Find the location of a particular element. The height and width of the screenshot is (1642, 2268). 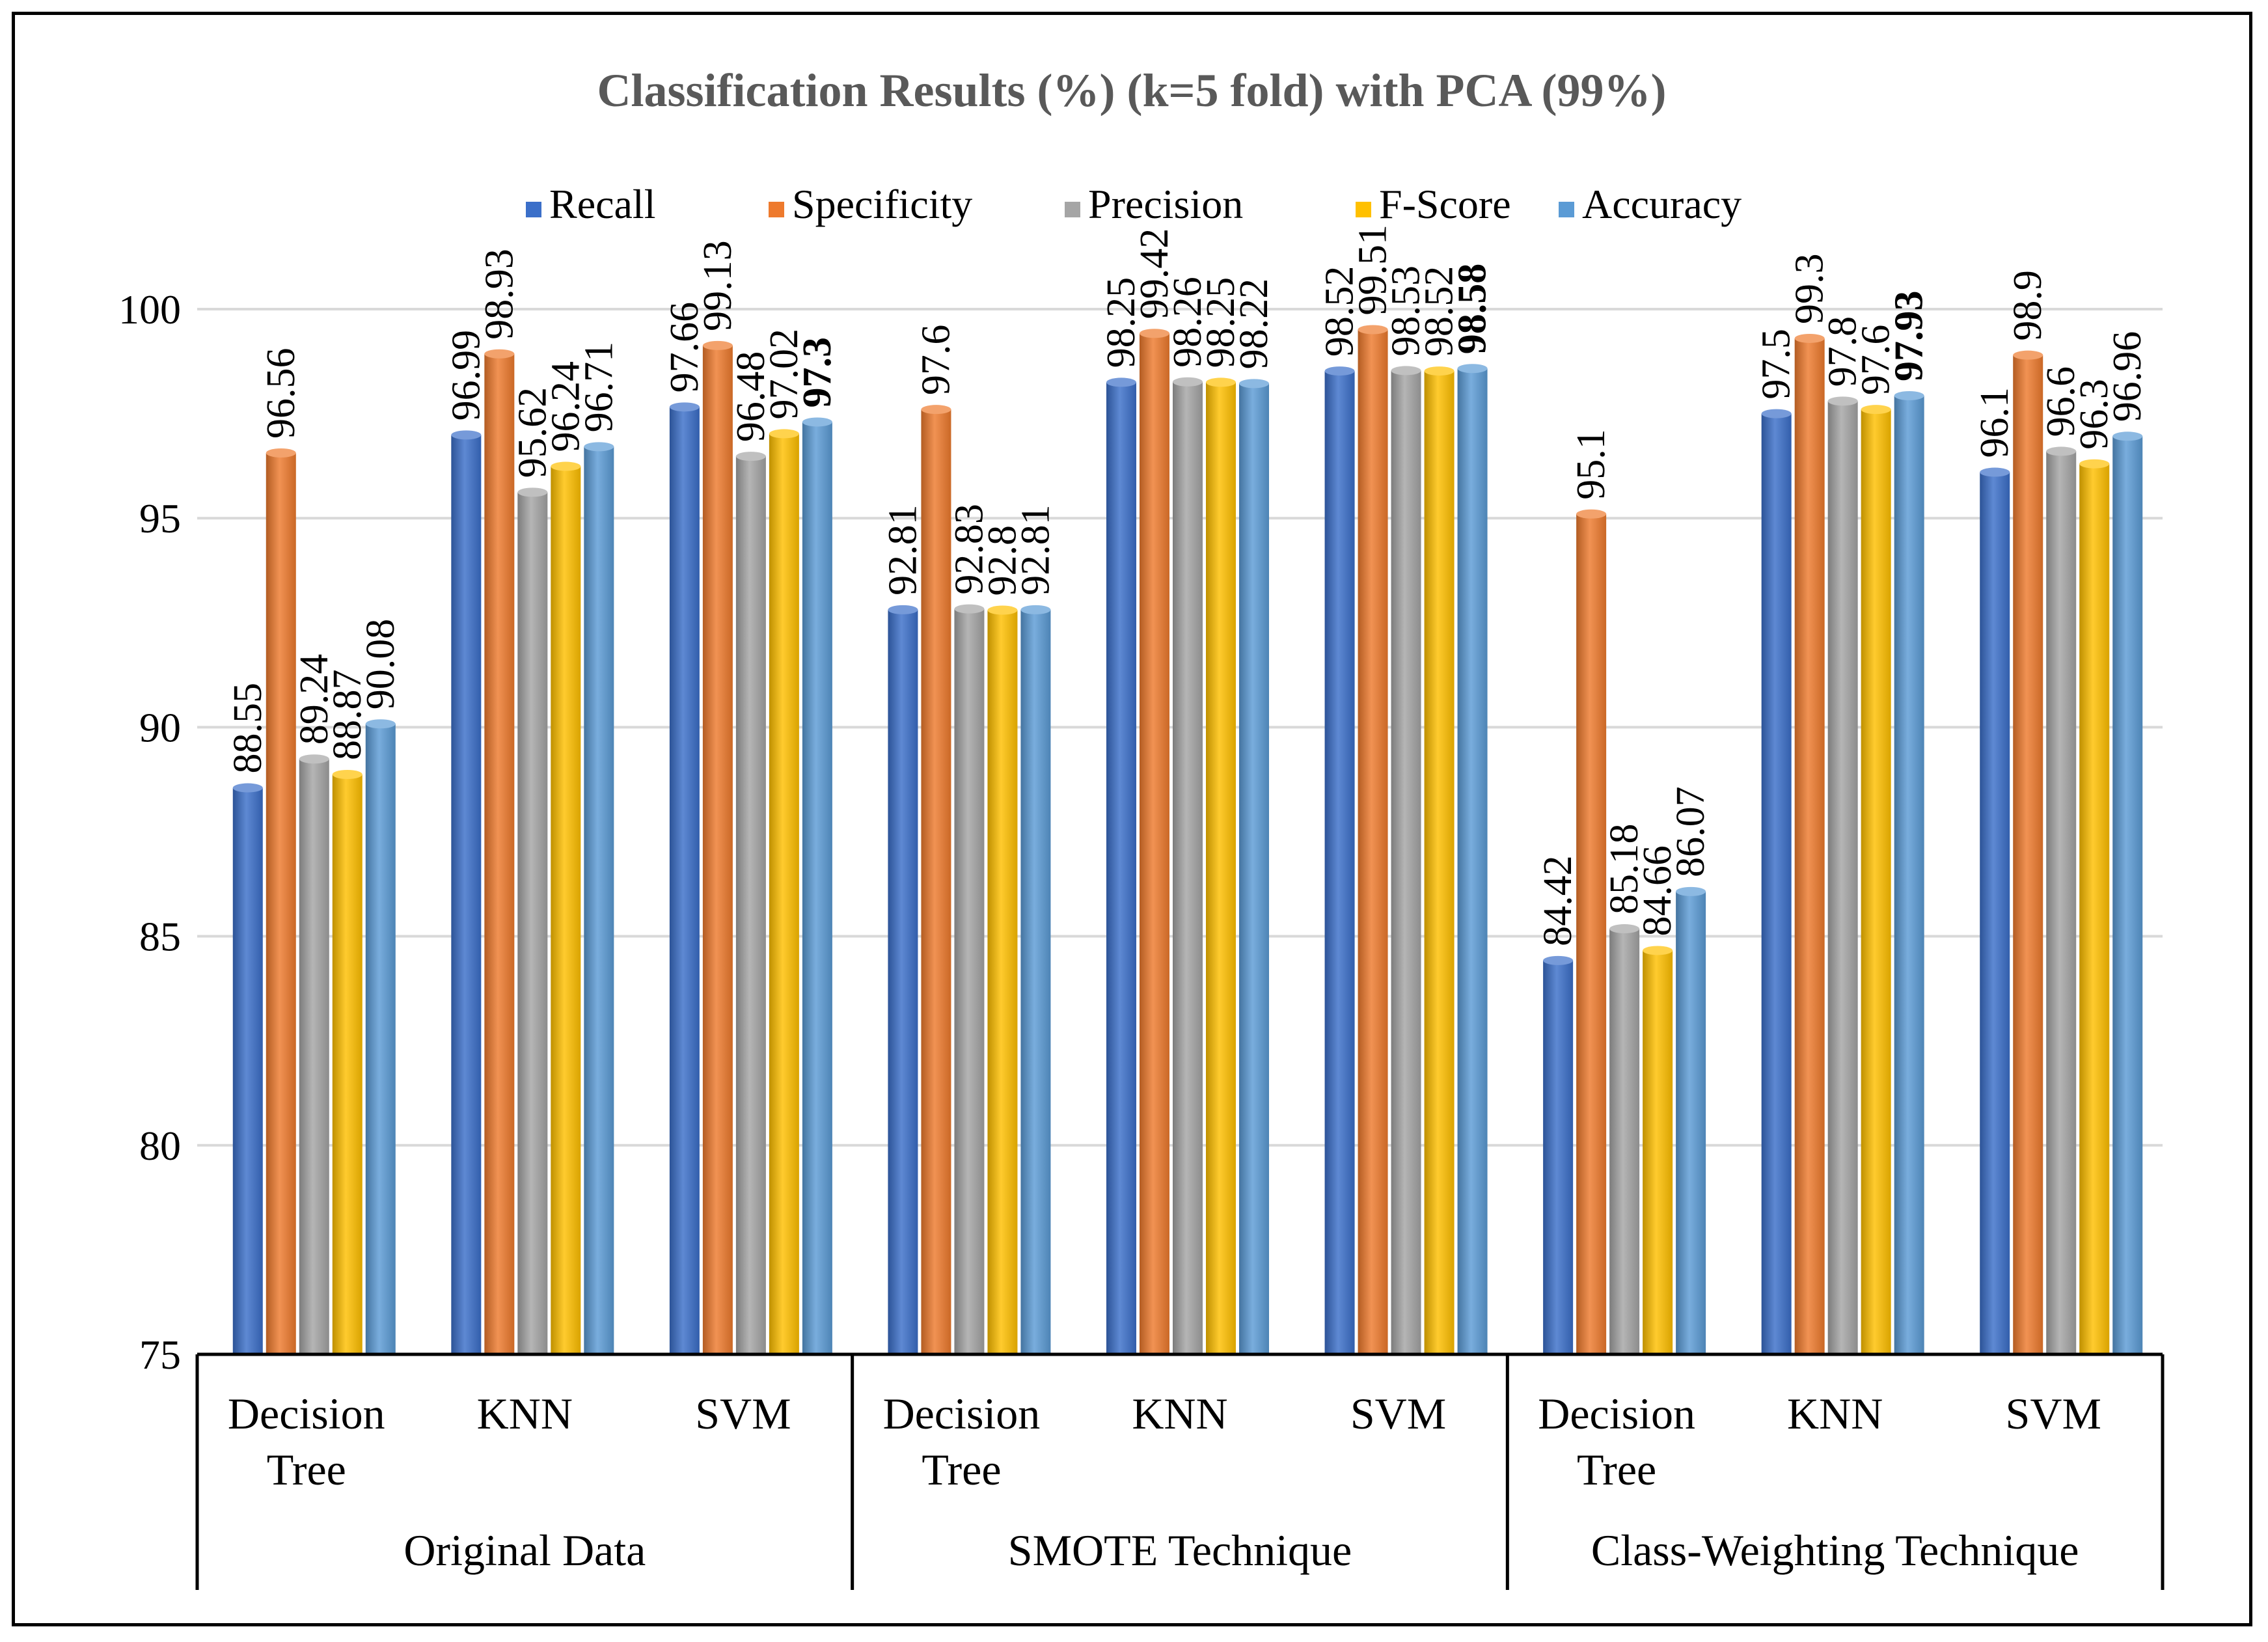

data-label: 92.81 is located at coordinates (903, 549).